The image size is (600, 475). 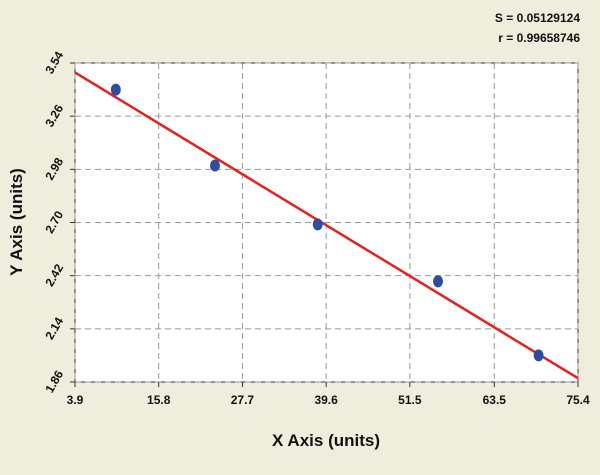 I want to click on x-tick-label: 15.8, so click(x=159, y=400).